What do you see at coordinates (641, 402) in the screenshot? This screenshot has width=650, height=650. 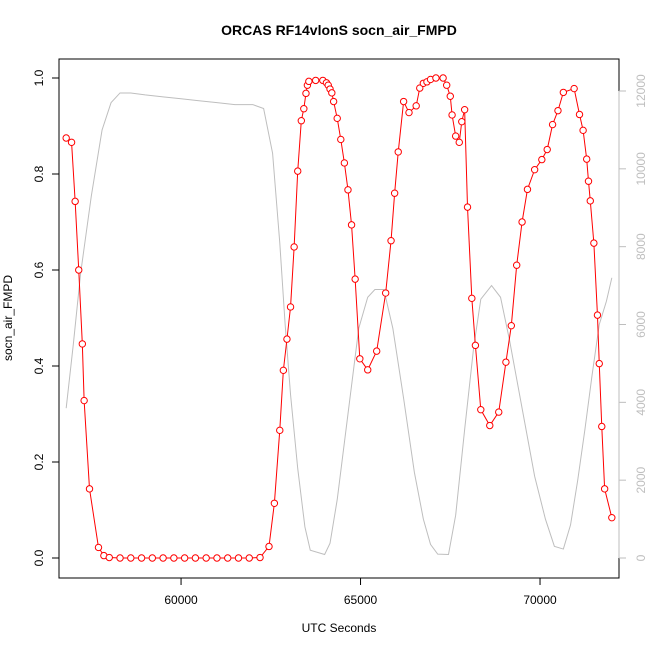 I see `y2-tick-label: 4000` at bounding box center [641, 402].